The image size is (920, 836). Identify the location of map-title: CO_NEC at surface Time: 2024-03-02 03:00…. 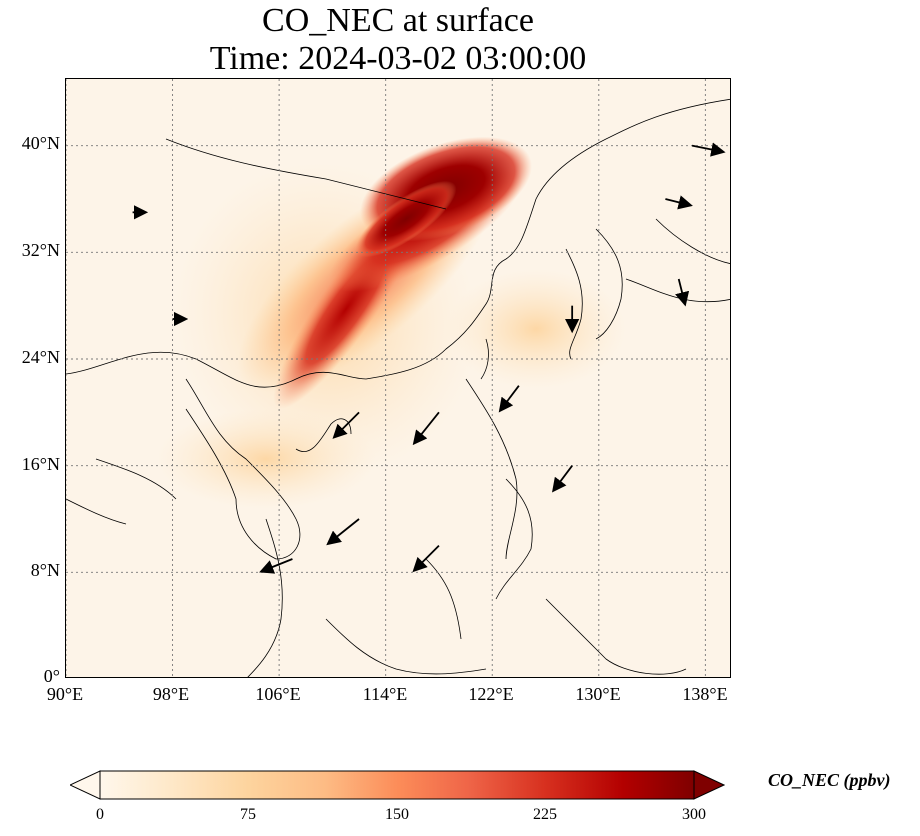
(398, 40).